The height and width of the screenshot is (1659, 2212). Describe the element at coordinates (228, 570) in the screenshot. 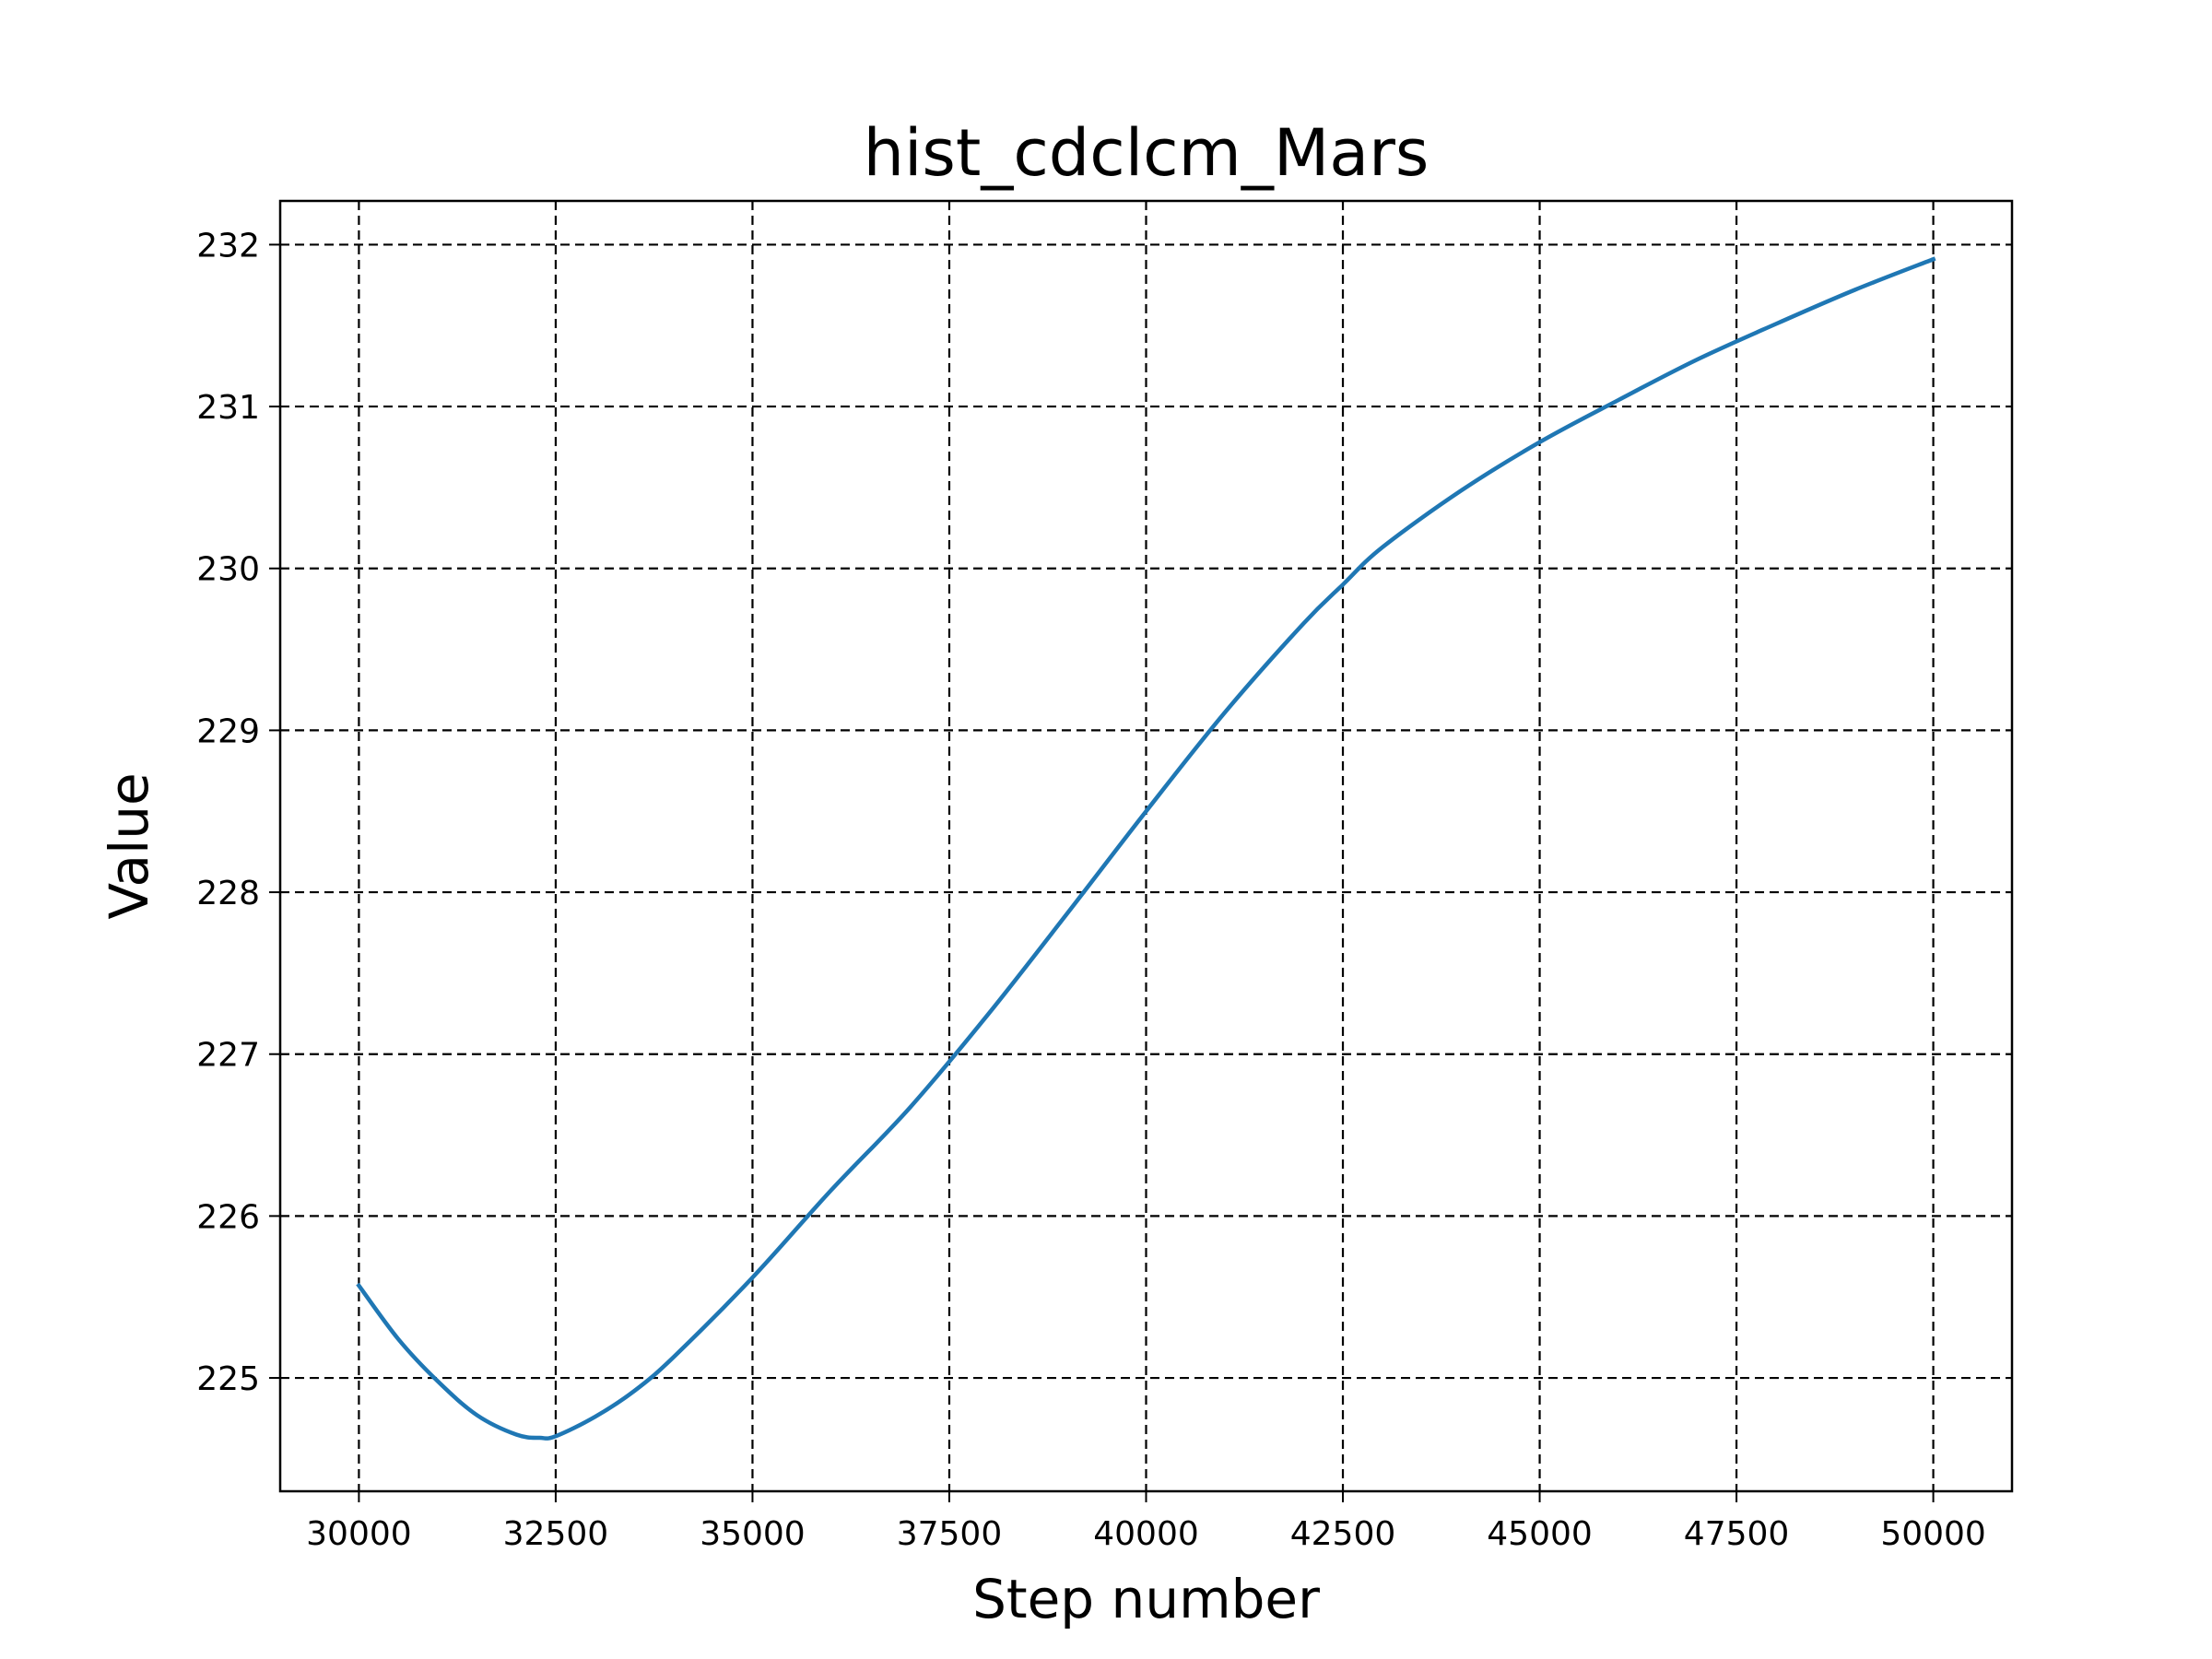

I see `y-tick-label: 230` at that location.